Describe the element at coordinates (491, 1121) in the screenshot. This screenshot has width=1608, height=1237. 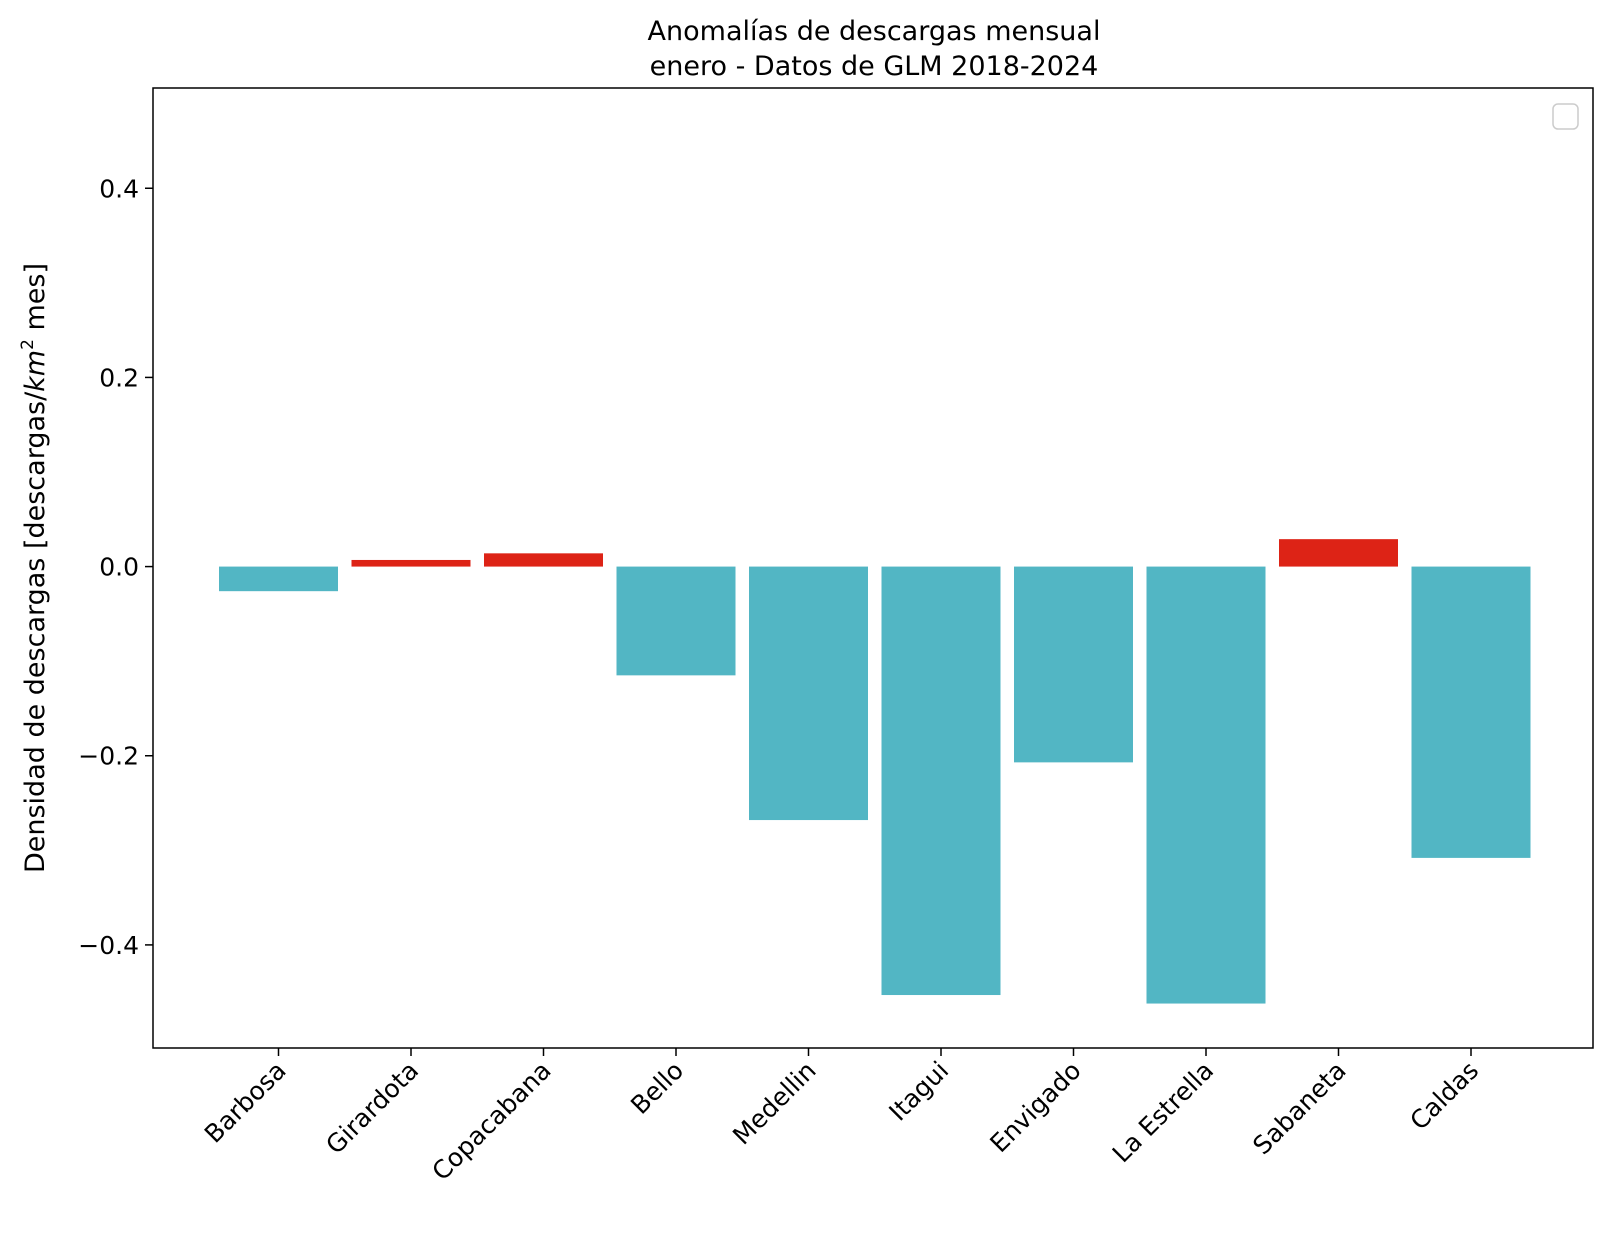
I see `x-tick-label: Copacabana` at that location.